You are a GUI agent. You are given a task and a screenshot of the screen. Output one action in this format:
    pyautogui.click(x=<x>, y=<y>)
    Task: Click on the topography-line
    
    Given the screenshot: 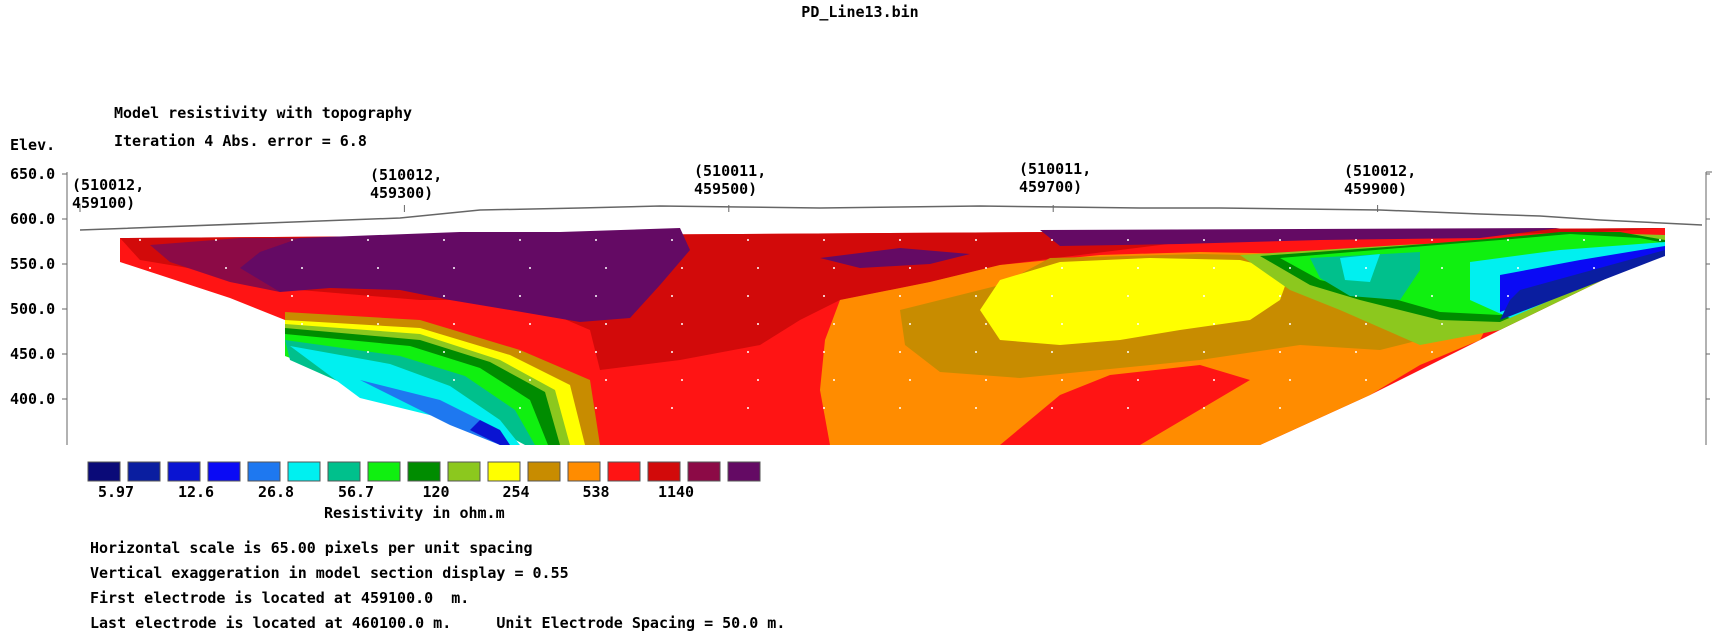 What is the action you would take?
    pyautogui.click(x=891, y=218)
    